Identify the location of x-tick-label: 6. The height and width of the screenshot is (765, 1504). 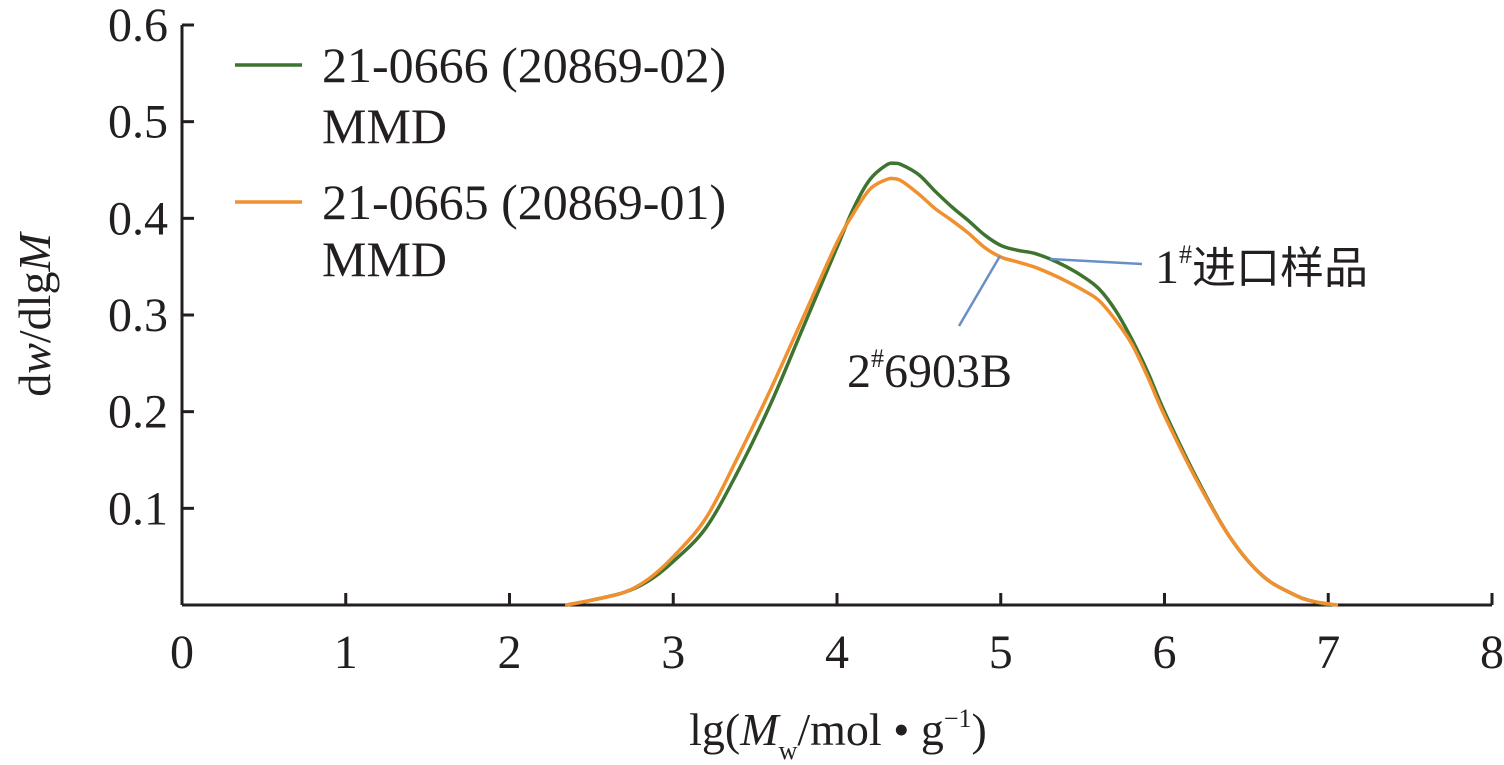
(1165, 652).